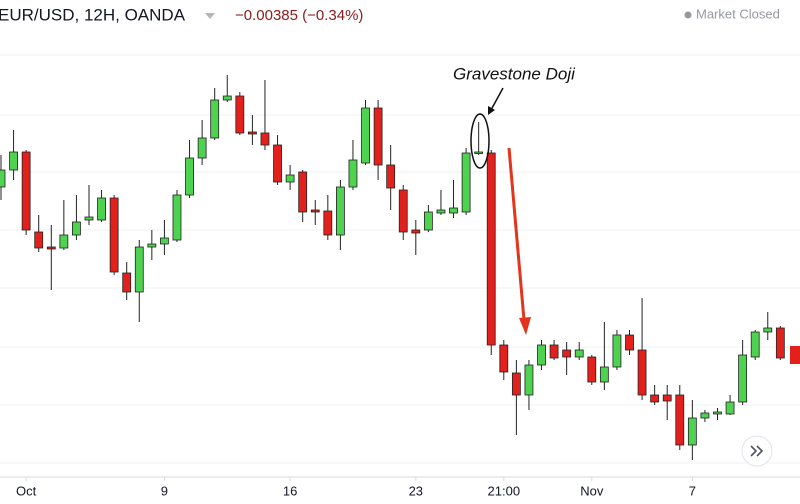  I want to click on annotation-arrow, so click(497, 99).